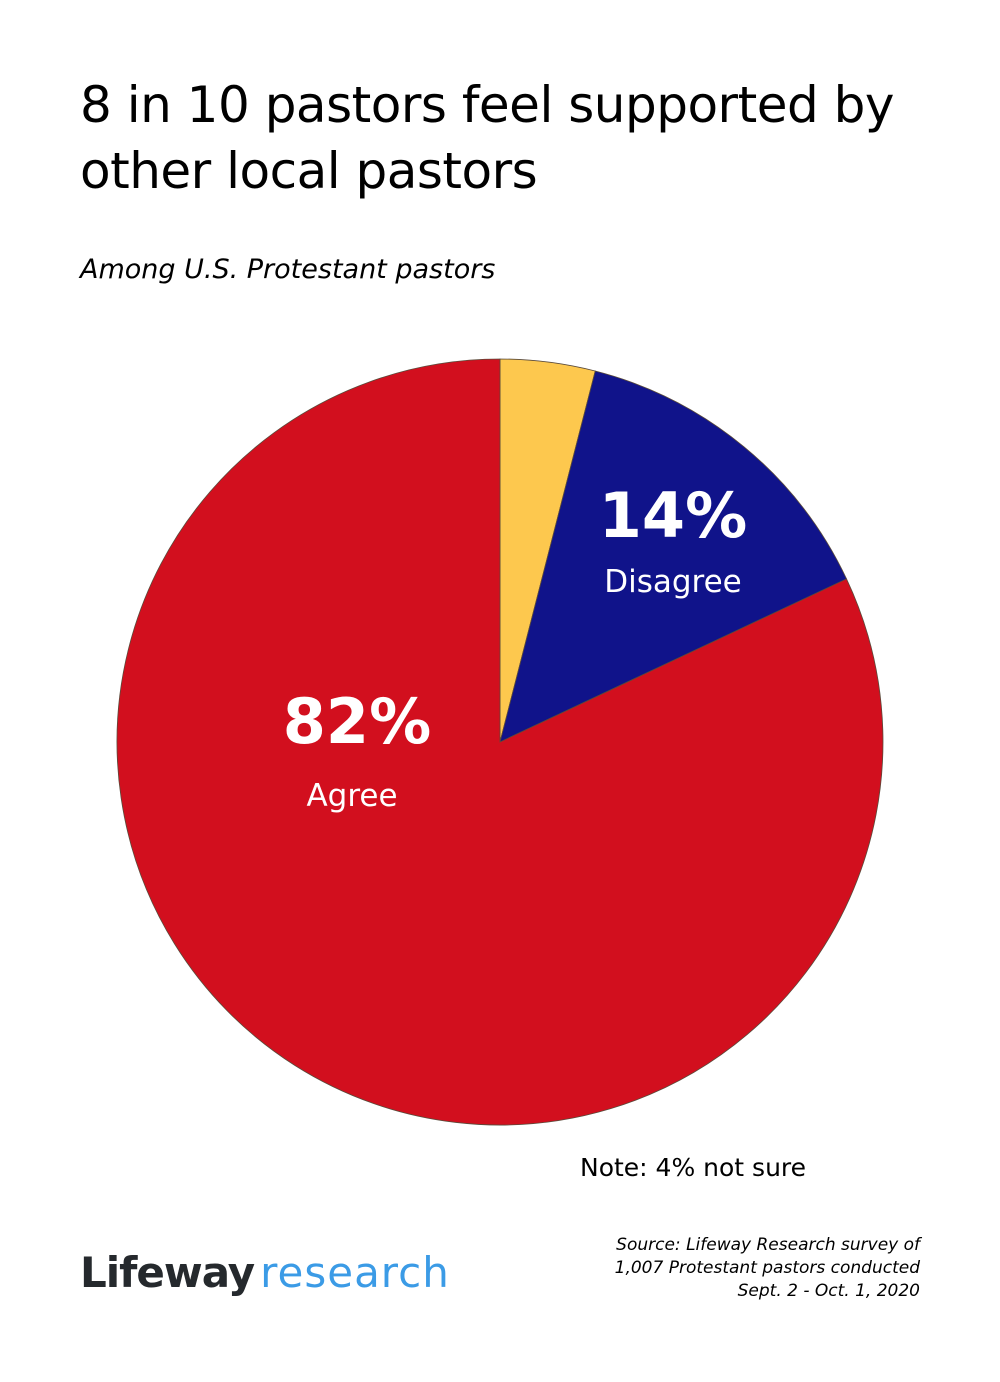  I want to click on chart-subtitle: Among U.S. Protestant pastors, so click(288, 269).